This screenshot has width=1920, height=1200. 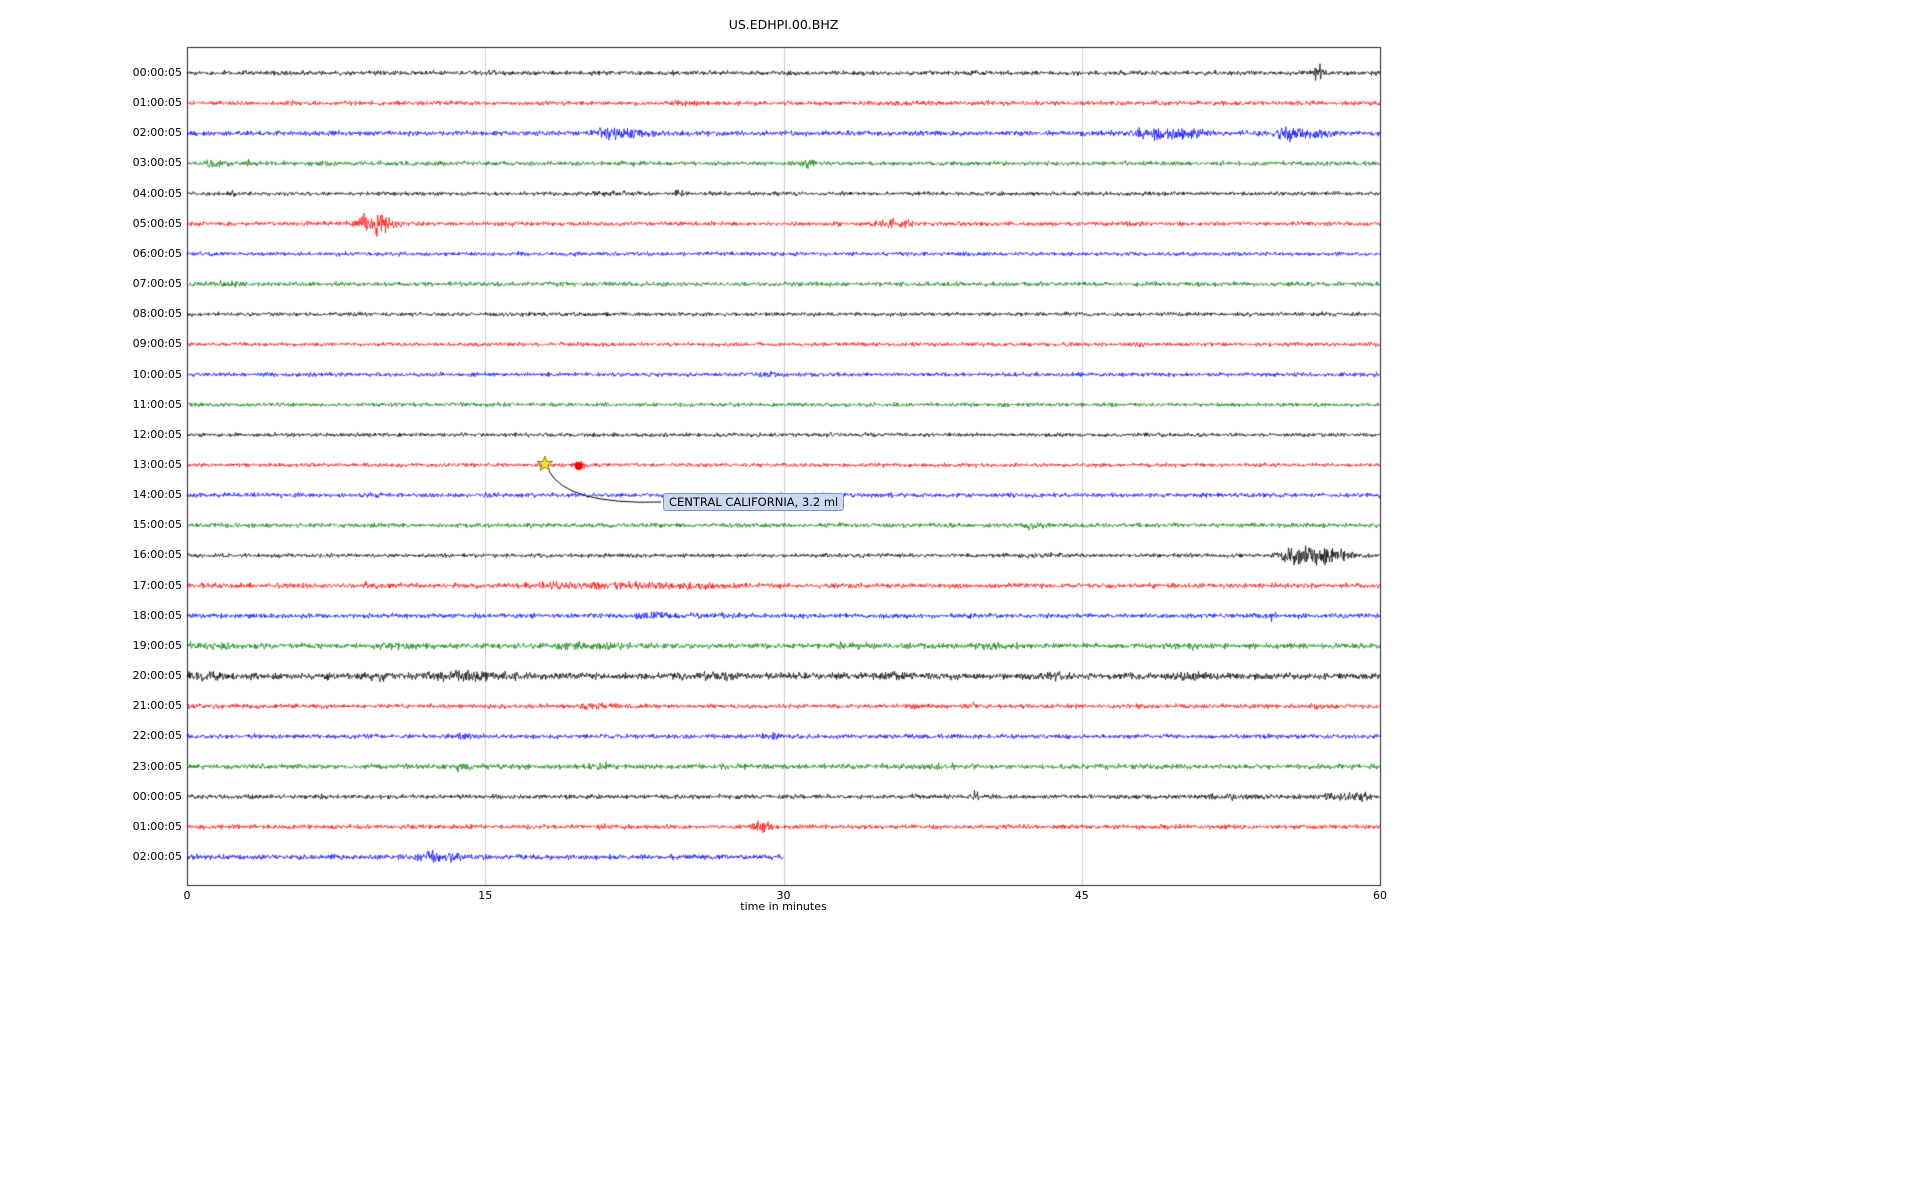 I want to click on x-tick-label: 30, so click(x=783, y=895).